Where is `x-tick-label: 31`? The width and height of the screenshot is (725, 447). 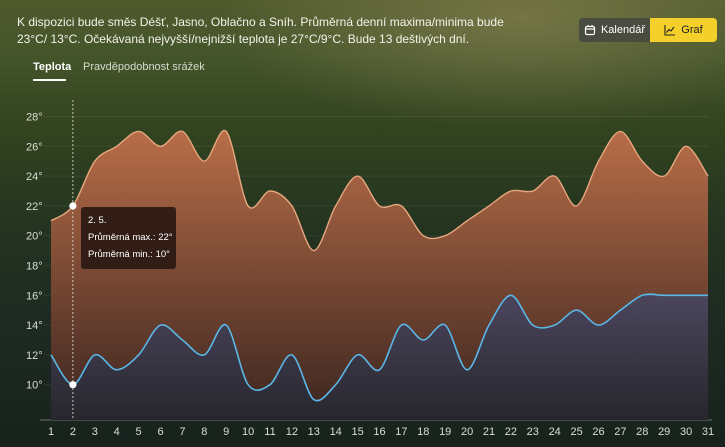
x-tick-label: 31 is located at coordinates (708, 432).